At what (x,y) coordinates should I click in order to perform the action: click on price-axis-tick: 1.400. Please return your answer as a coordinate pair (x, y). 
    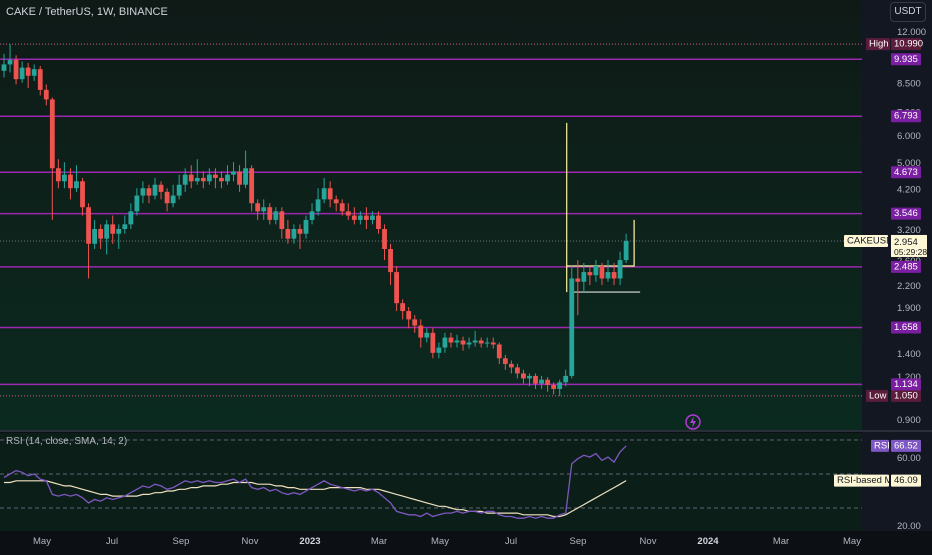
    Looking at the image, I should click on (909, 354).